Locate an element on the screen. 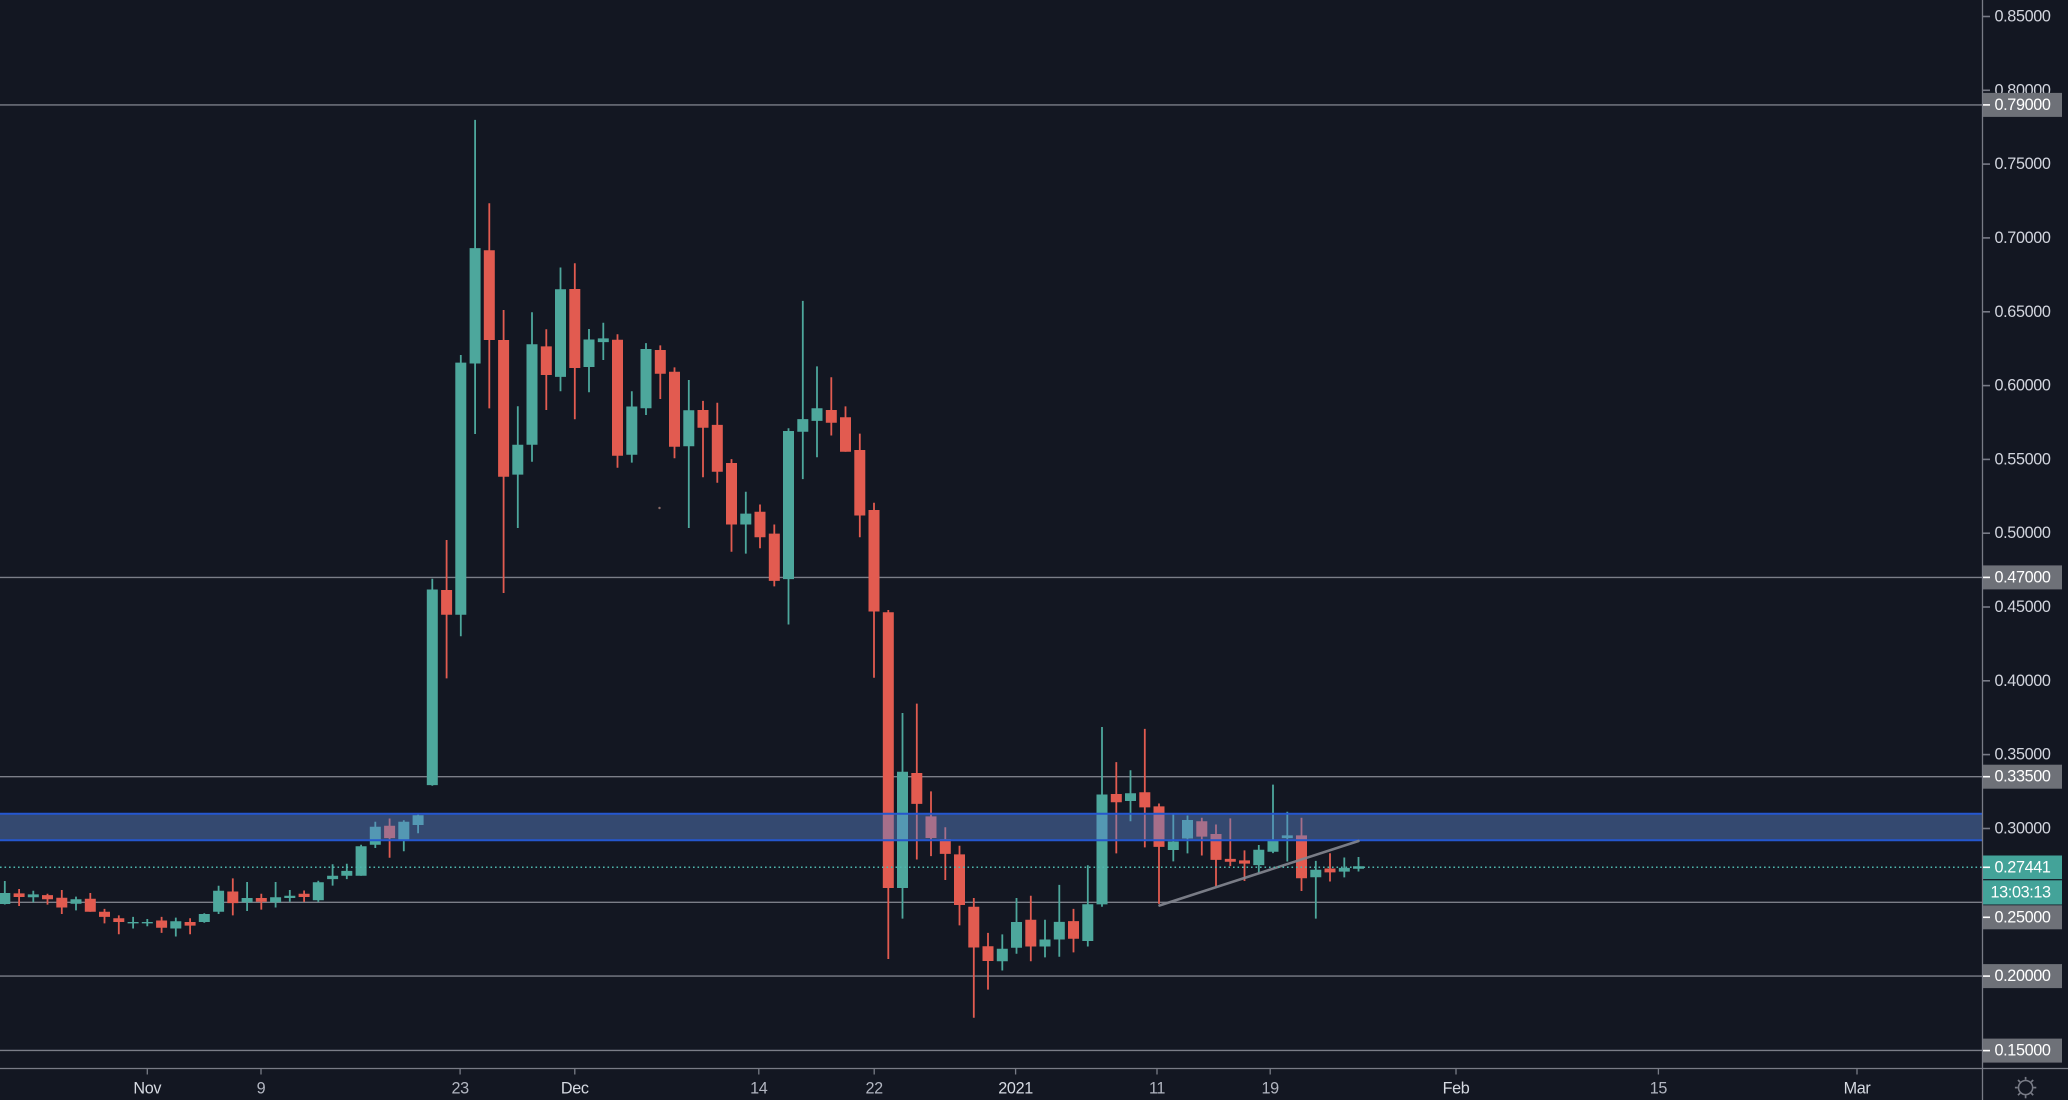 The image size is (2068, 1100). svg-text: 0.25000 is located at coordinates (2023, 917).